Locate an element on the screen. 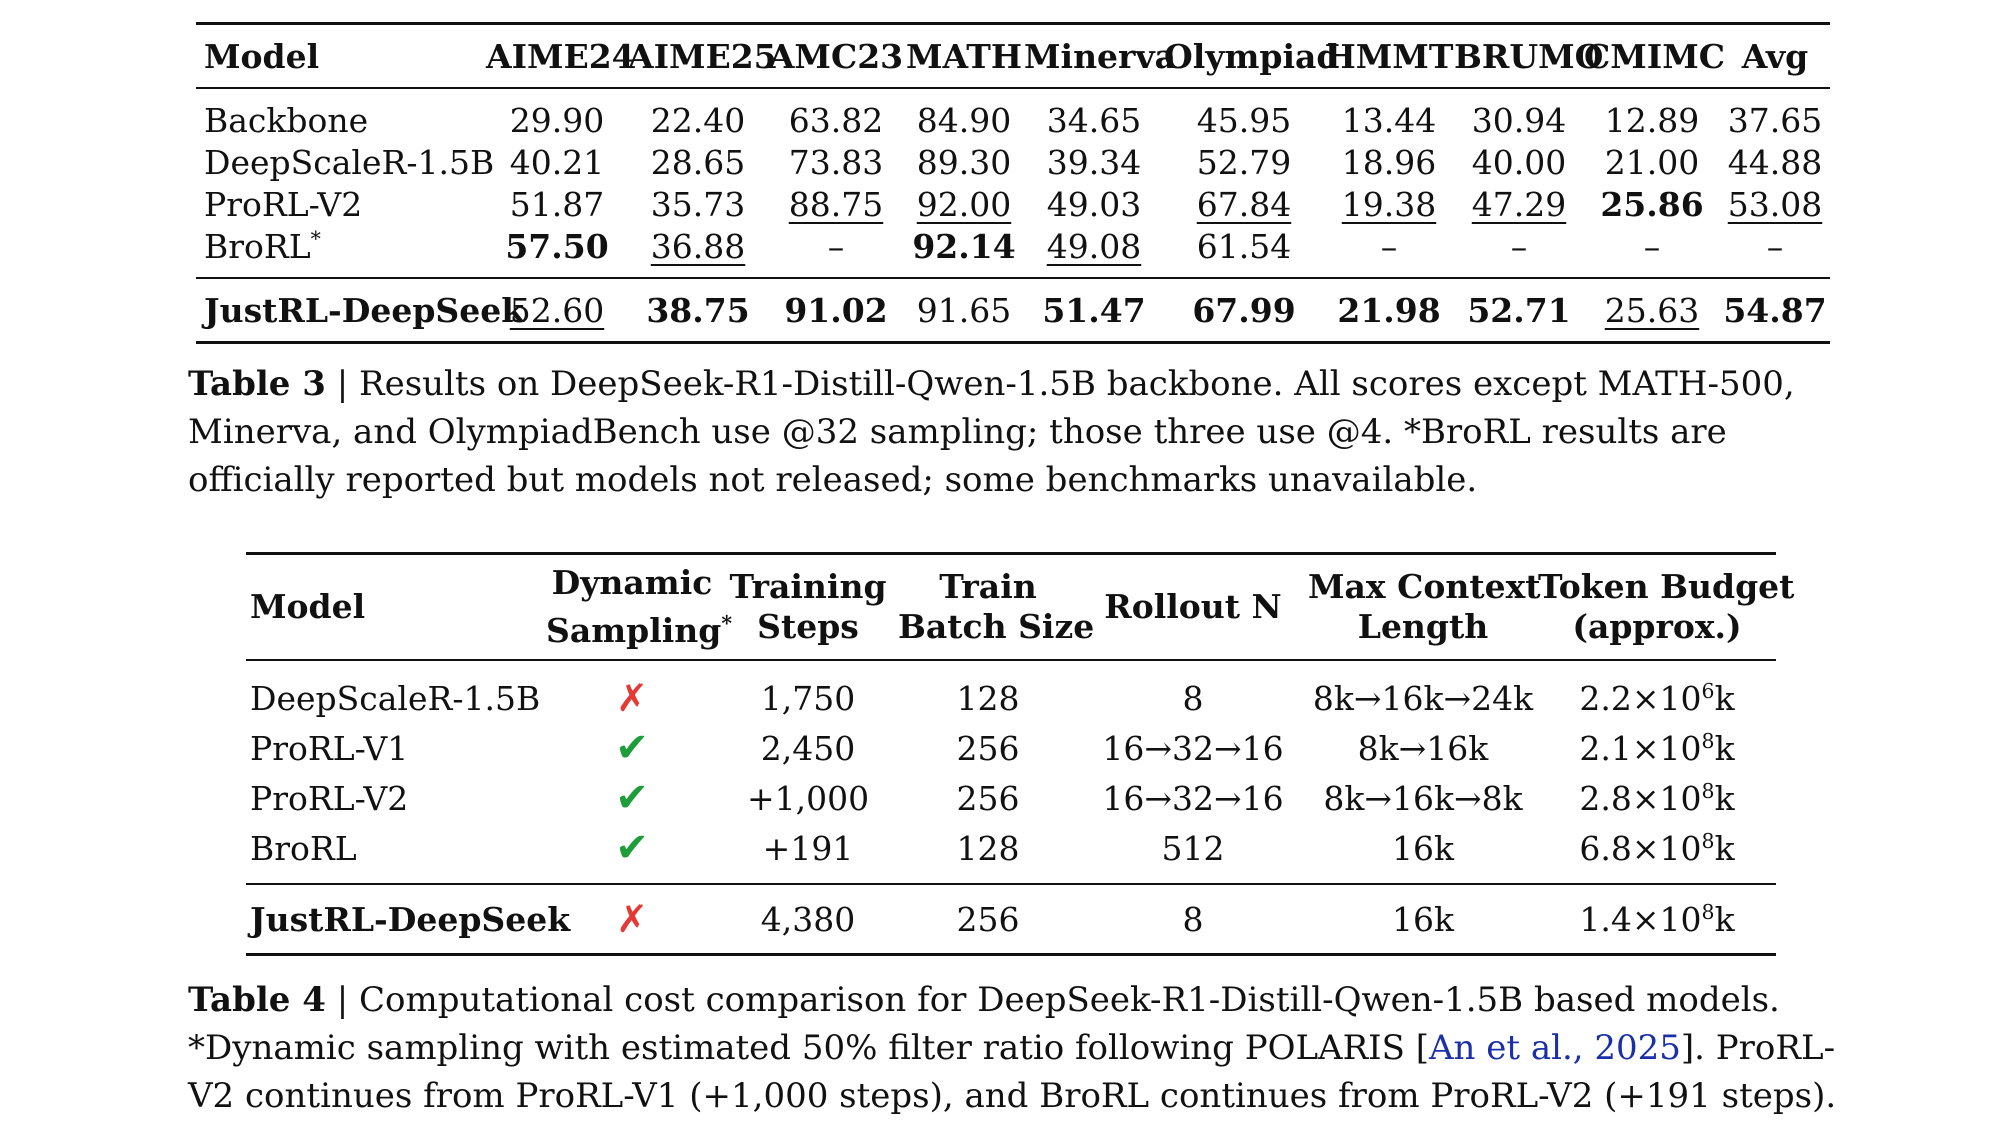 The image size is (1996, 1132). cell: 13.44 is located at coordinates (1389, 120).